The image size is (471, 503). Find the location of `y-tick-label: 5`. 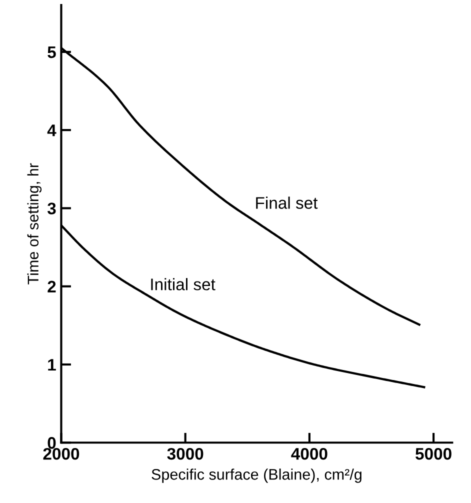

y-tick-label: 5 is located at coordinates (52, 52).